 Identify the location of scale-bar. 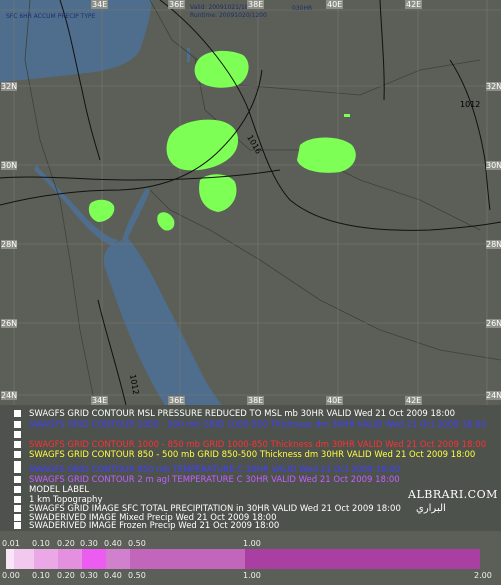
(243, 559).